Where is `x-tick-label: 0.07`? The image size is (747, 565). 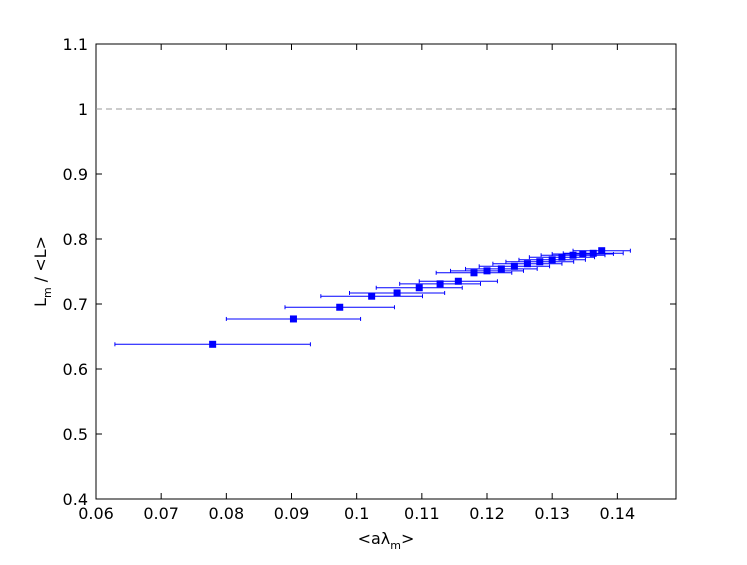 x-tick-label: 0.07 is located at coordinates (161, 513).